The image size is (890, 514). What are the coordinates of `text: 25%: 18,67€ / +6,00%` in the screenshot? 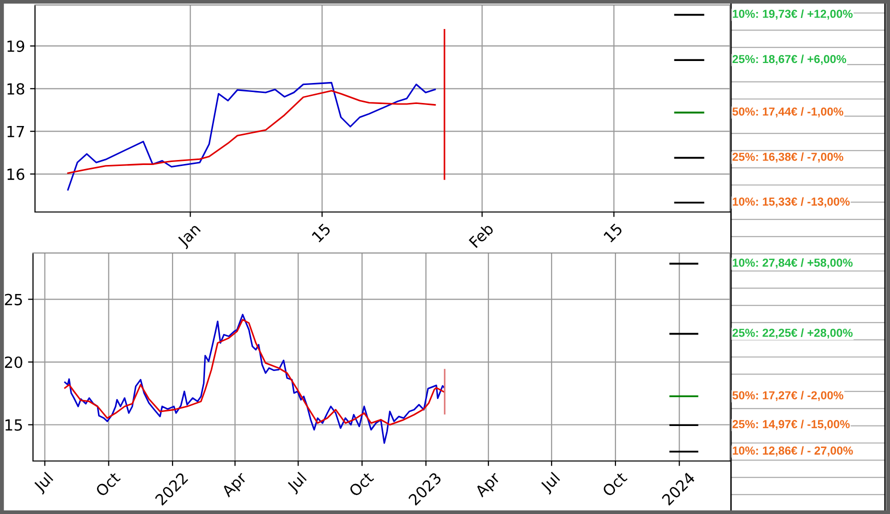 It's located at (789, 59).